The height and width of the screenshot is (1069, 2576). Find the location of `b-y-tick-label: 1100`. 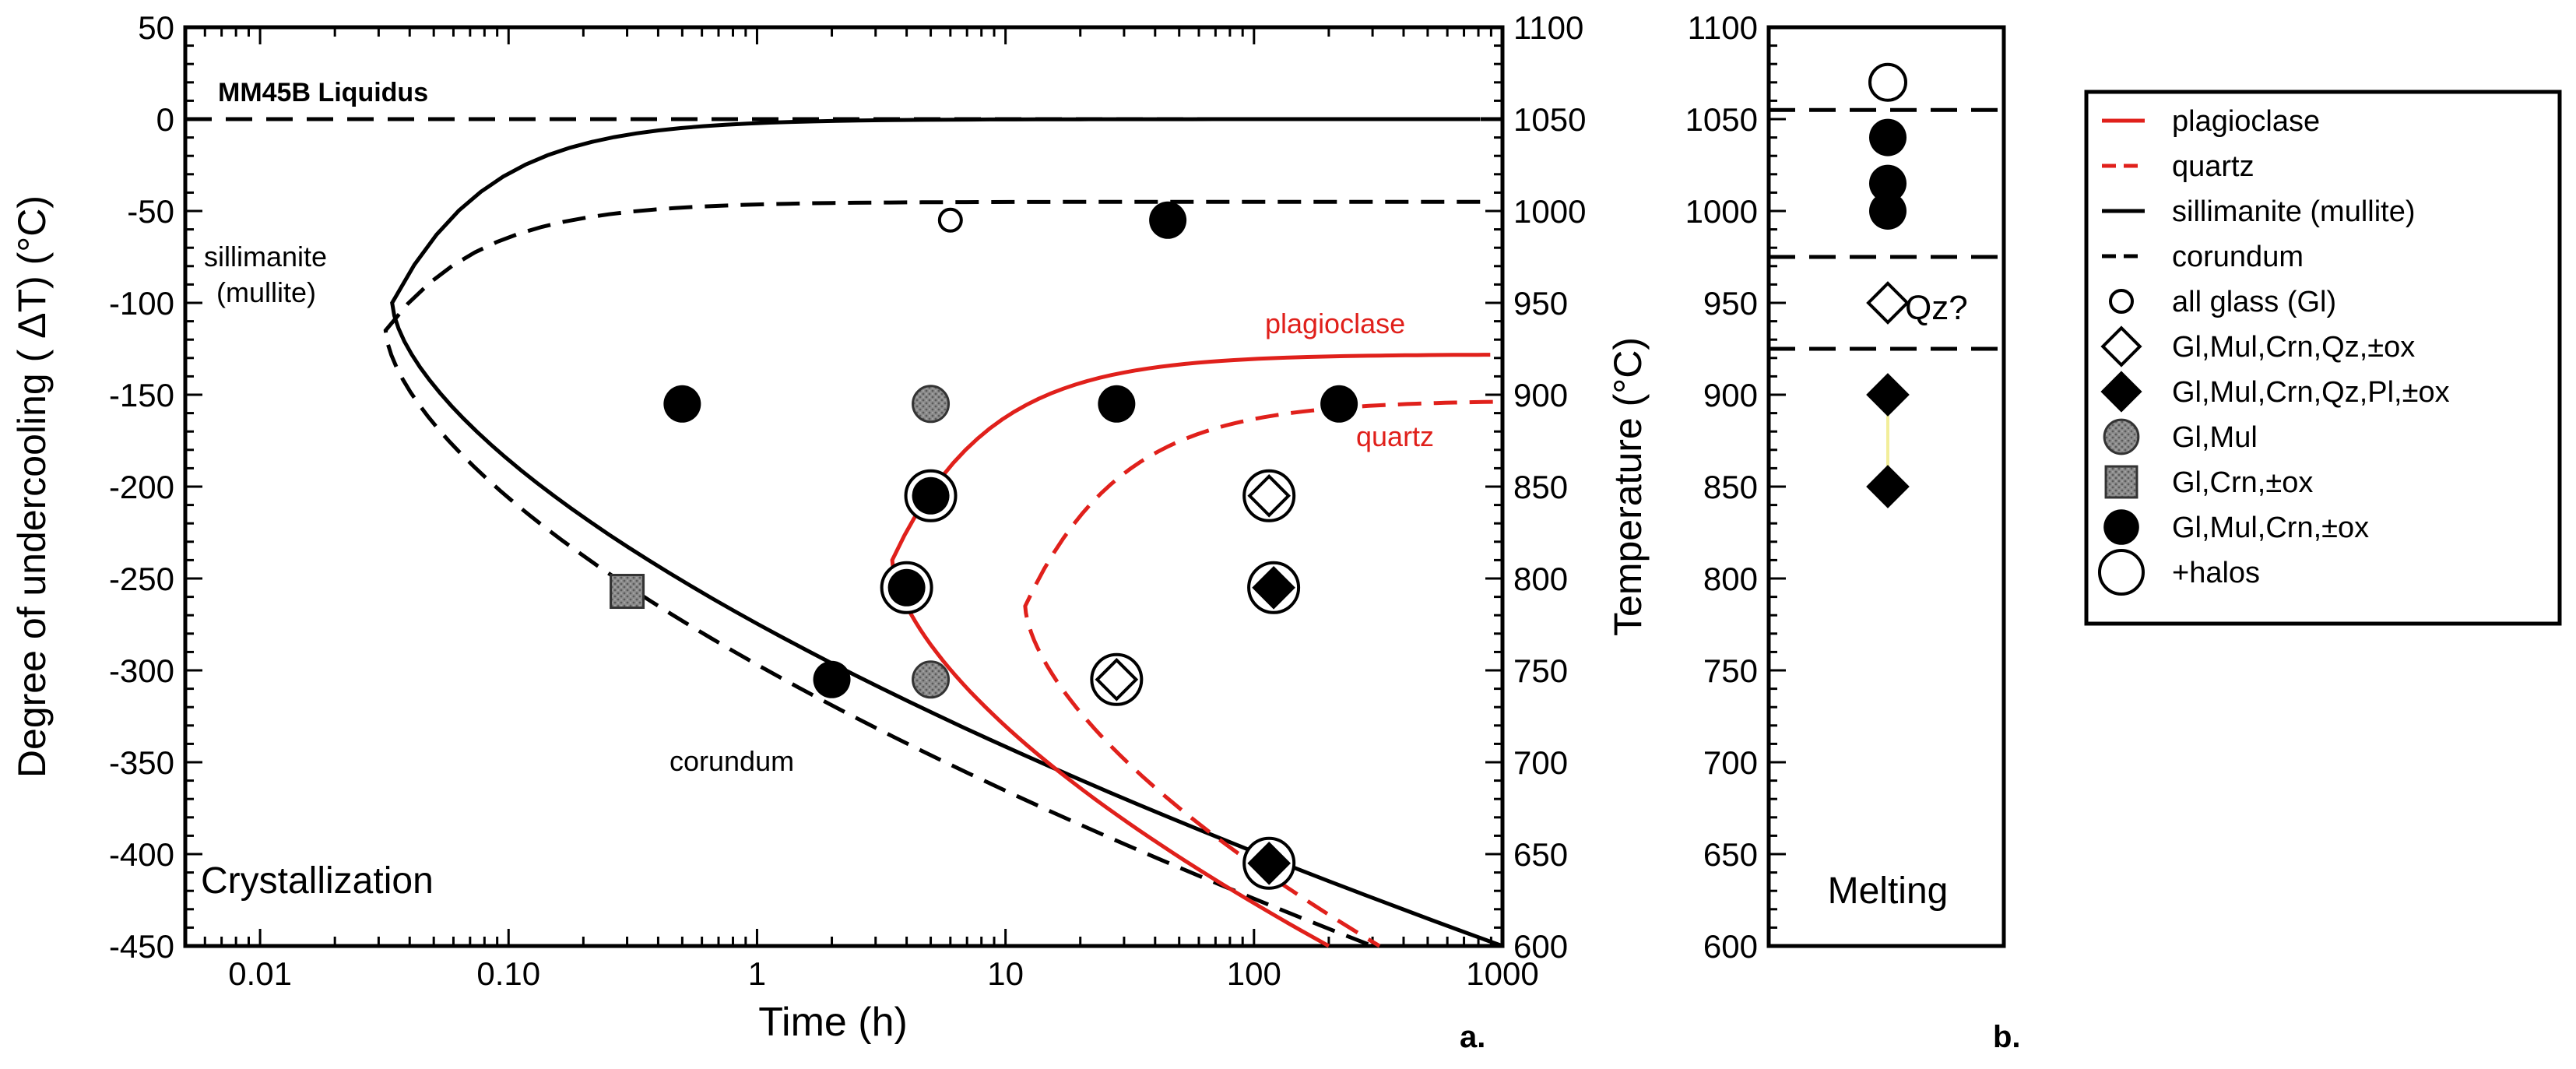

b-y-tick-label: 1100 is located at coordinates (1723, 27).